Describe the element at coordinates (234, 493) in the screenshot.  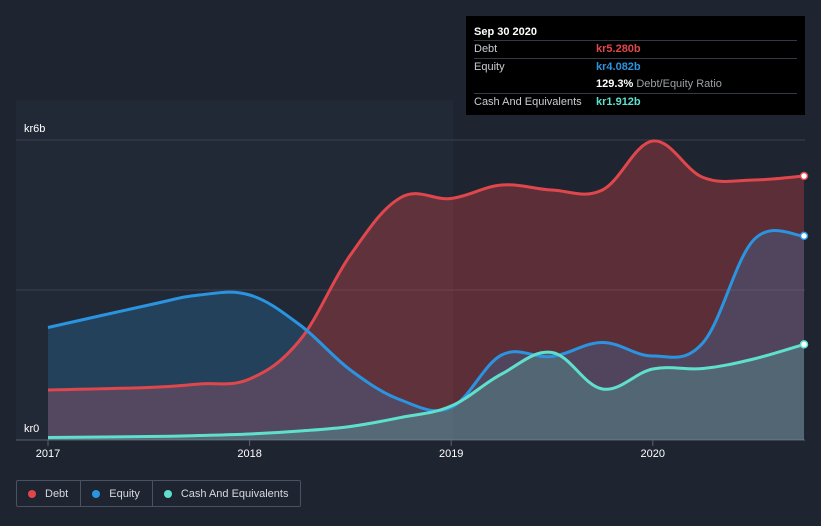
I see `legend-label: Cash And Equivalents` at that location.